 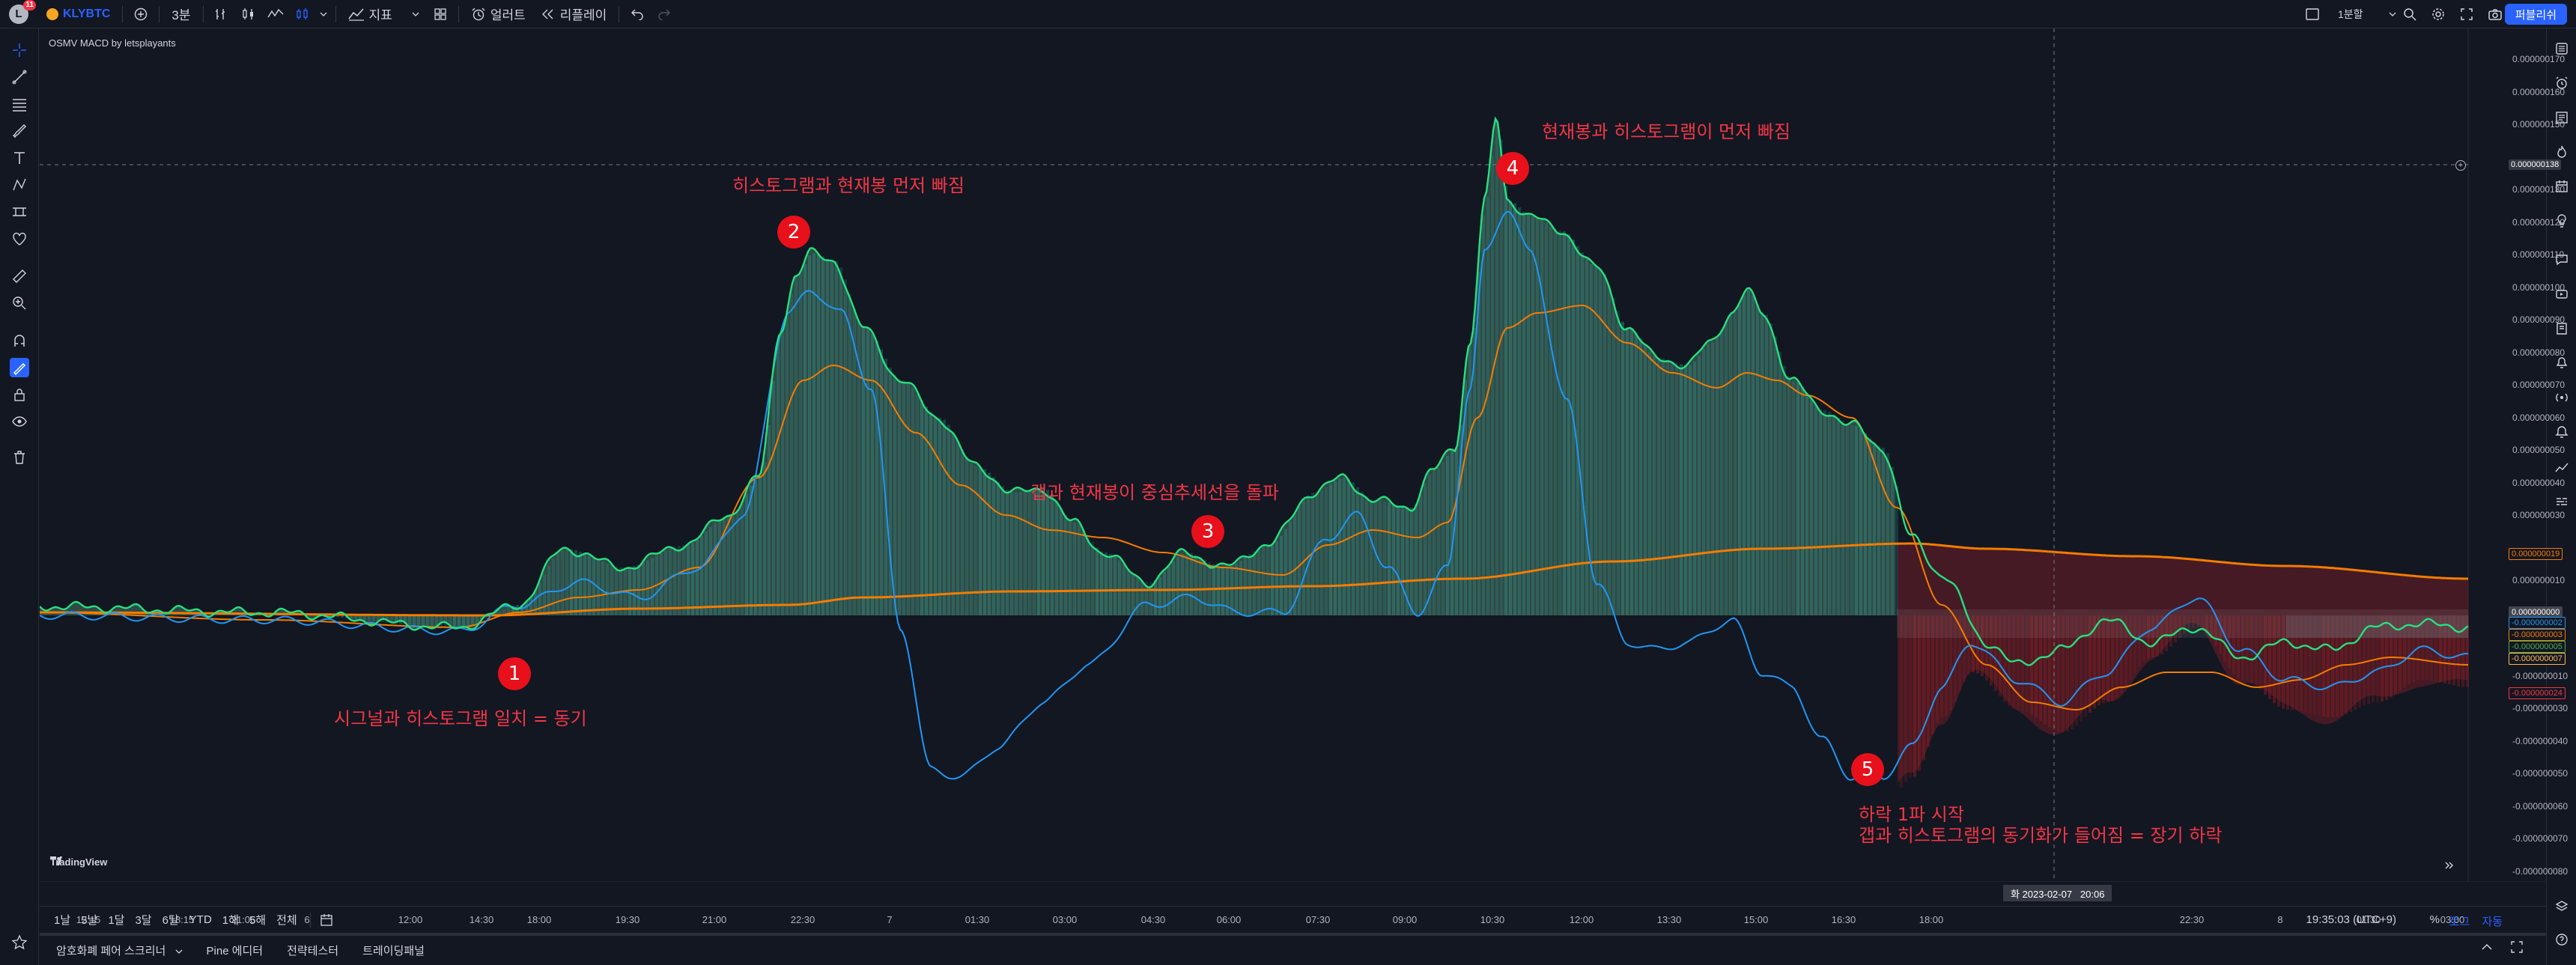 What do you see at coordinates (19, 77) in the screenshot?
I see `trendline-icon` at bounding box center [19, 77].